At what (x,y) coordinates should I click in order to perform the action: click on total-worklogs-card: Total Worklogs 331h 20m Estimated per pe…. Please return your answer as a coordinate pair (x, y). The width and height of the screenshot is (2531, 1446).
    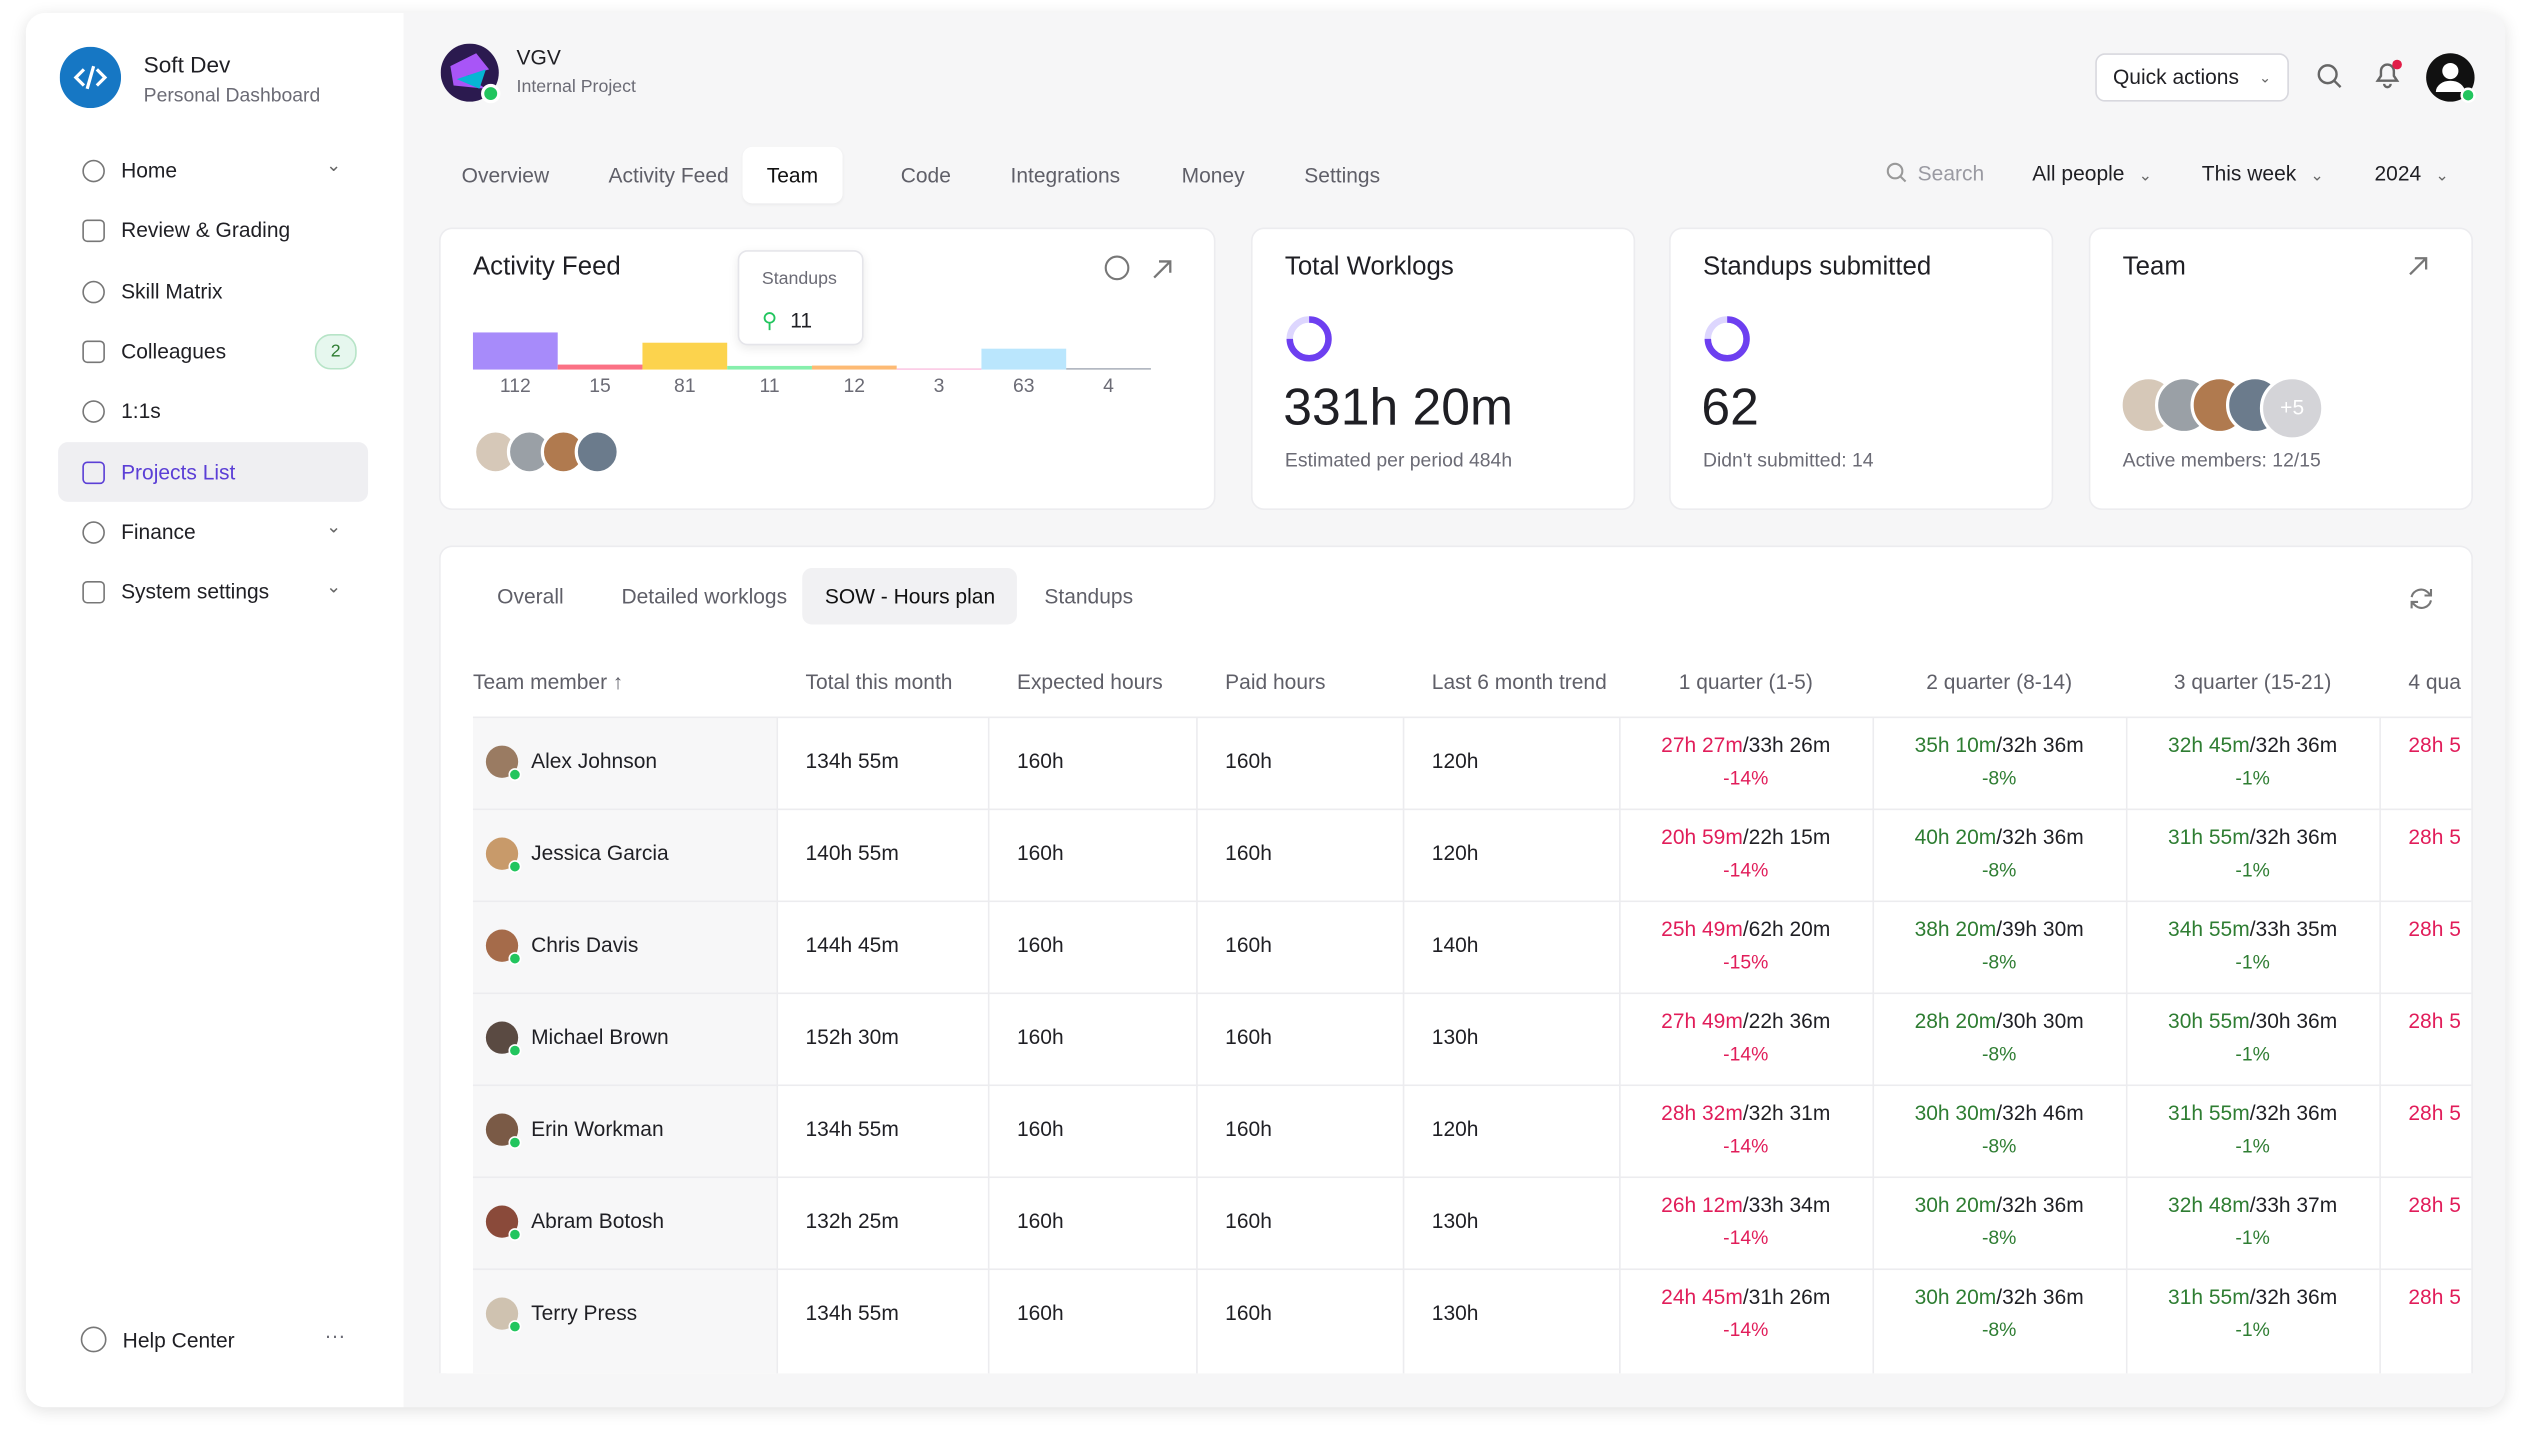
    Looking at the image, I should click on (1443, 368).